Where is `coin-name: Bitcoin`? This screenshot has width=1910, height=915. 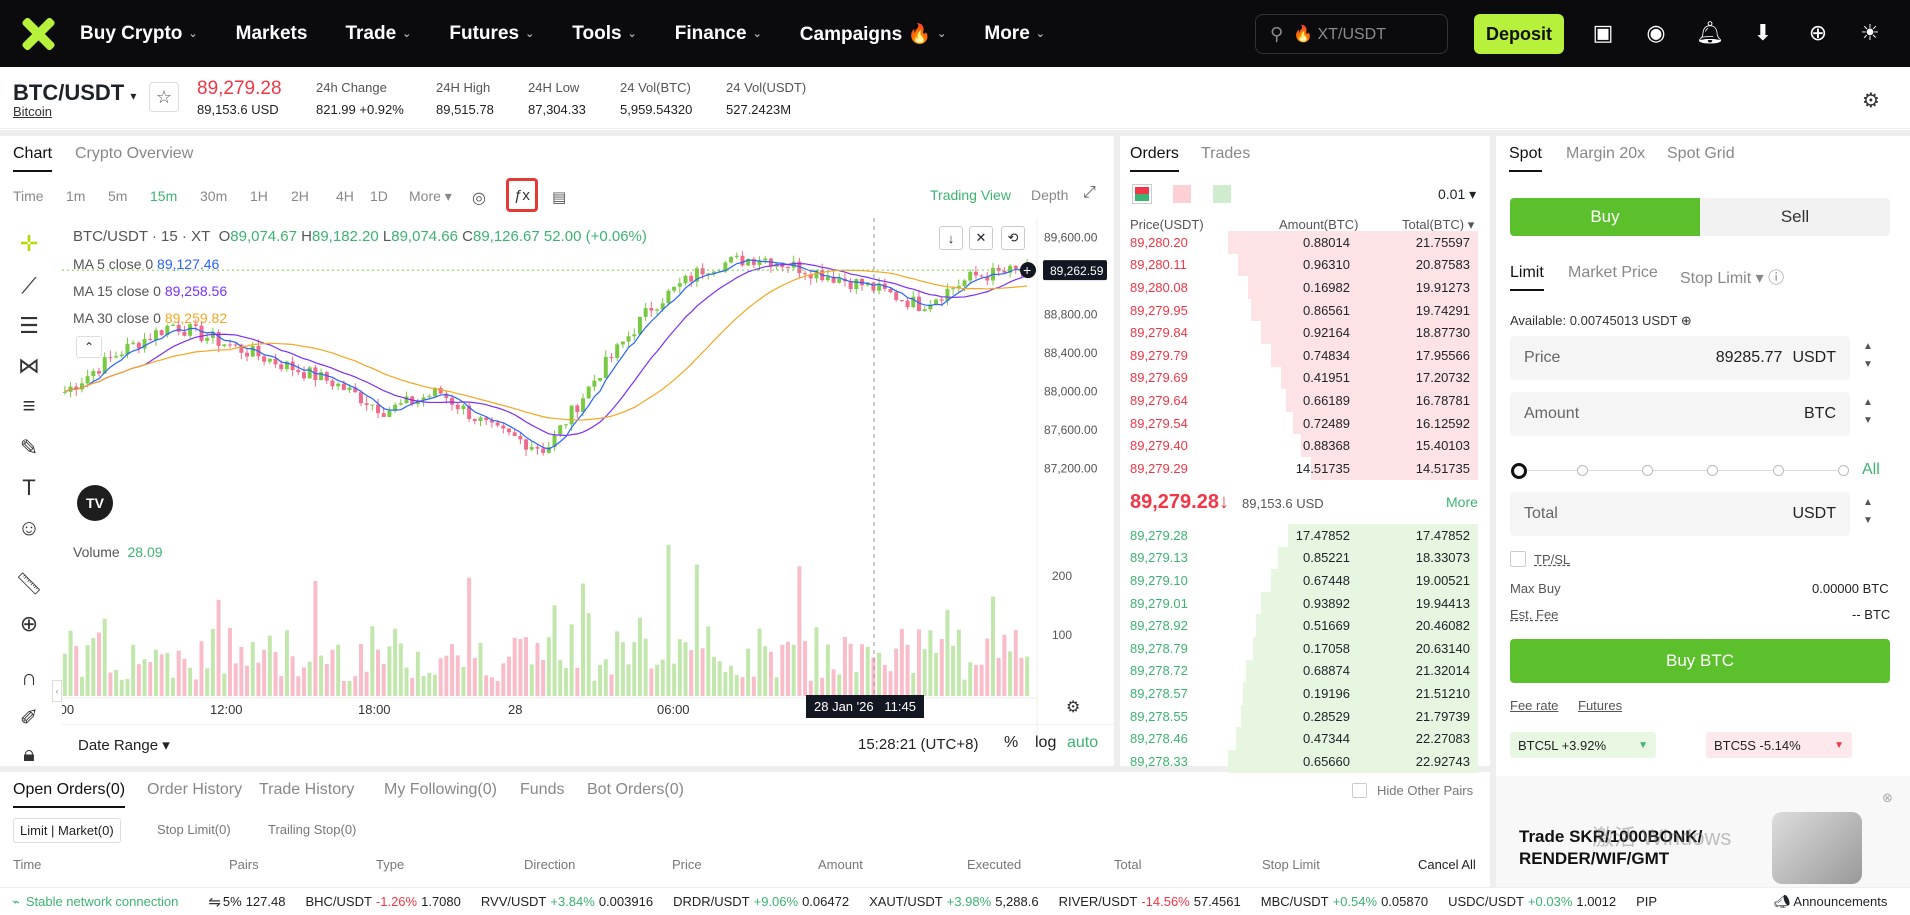
coin-name: Bitcoin is located at coordinates (33, 111).